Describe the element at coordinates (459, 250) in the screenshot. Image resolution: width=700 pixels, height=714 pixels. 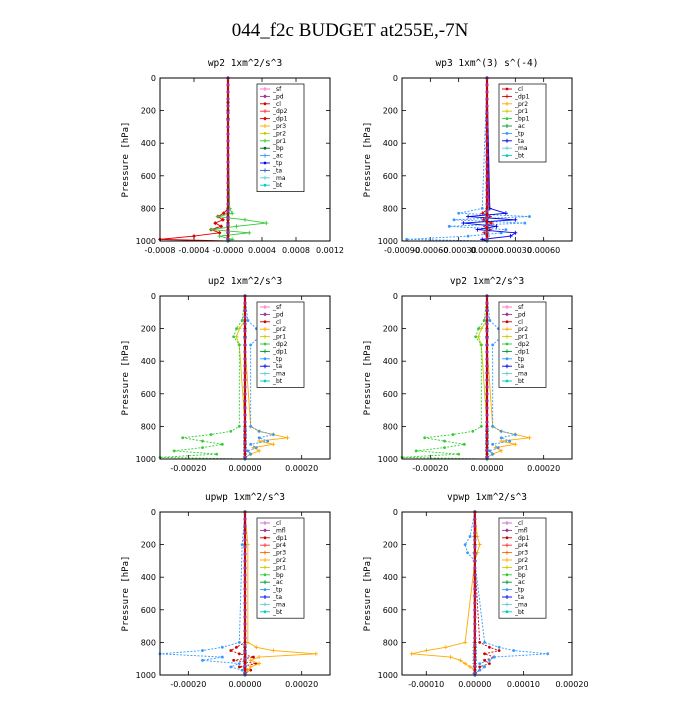
I see `x-tick-label: -0.00030` at that location.